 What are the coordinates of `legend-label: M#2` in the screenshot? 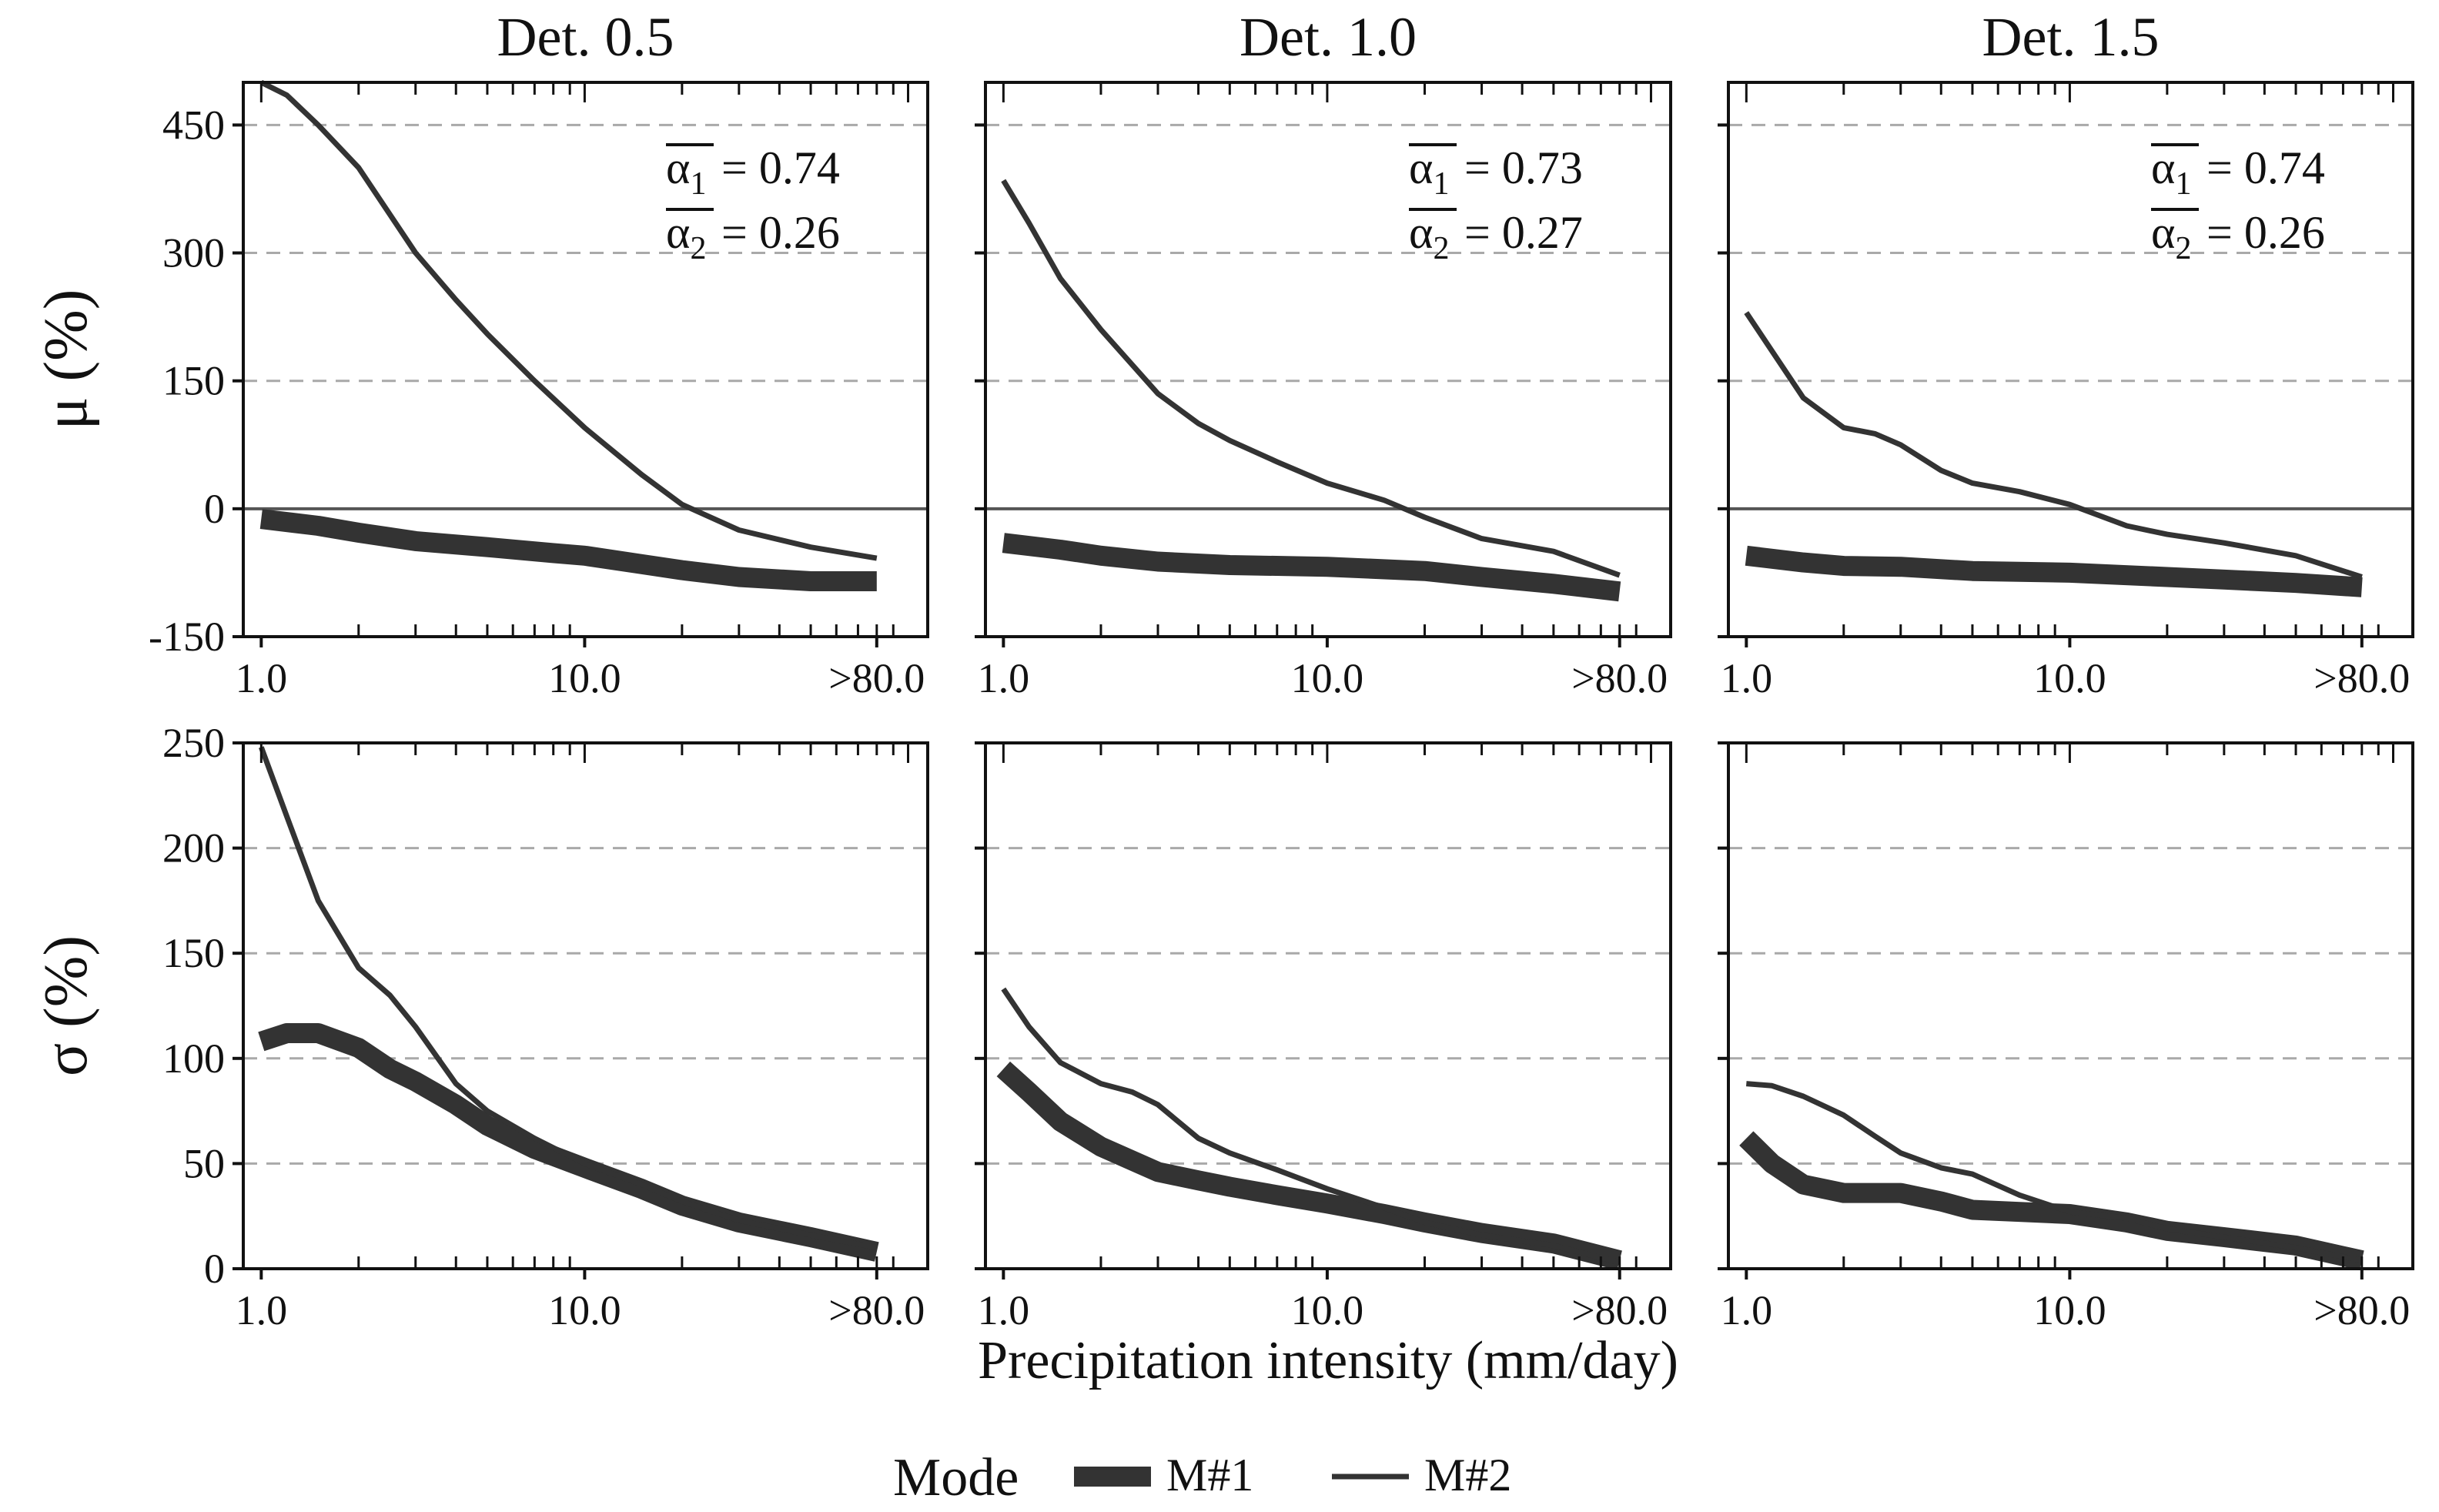 It's located at (1467, 1475).